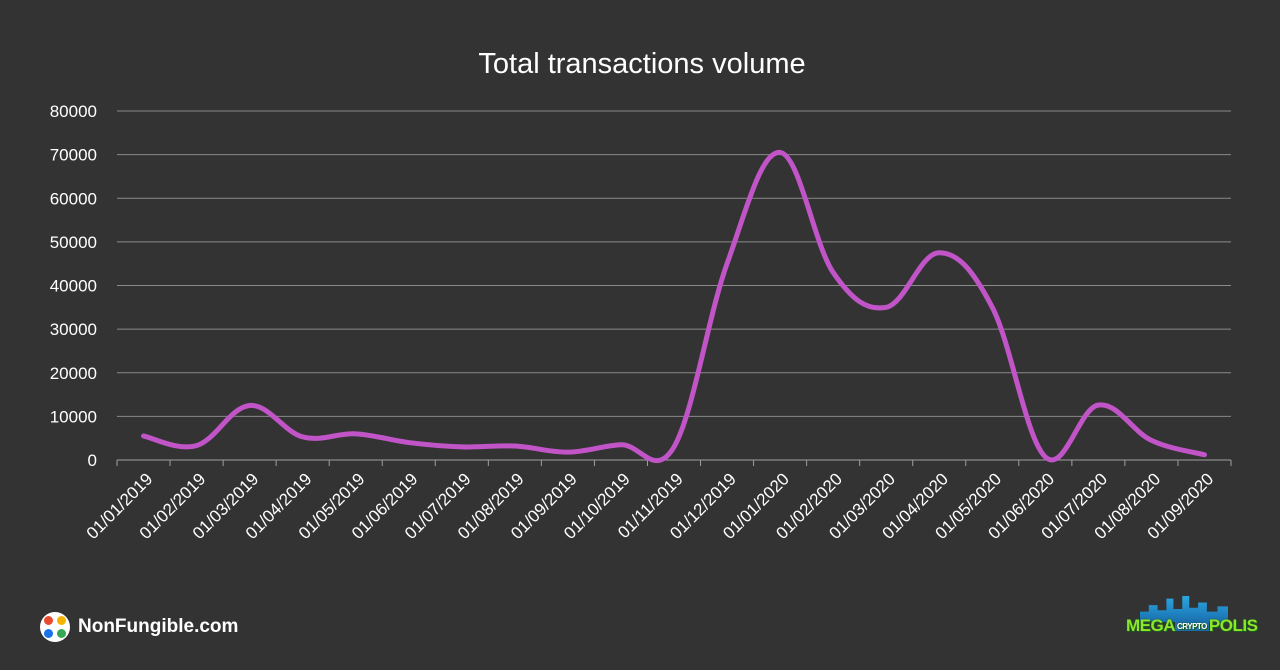 This screenshot has width=1280, height=670. I want to click on y-tick-label: 70000, so click(73, 155).